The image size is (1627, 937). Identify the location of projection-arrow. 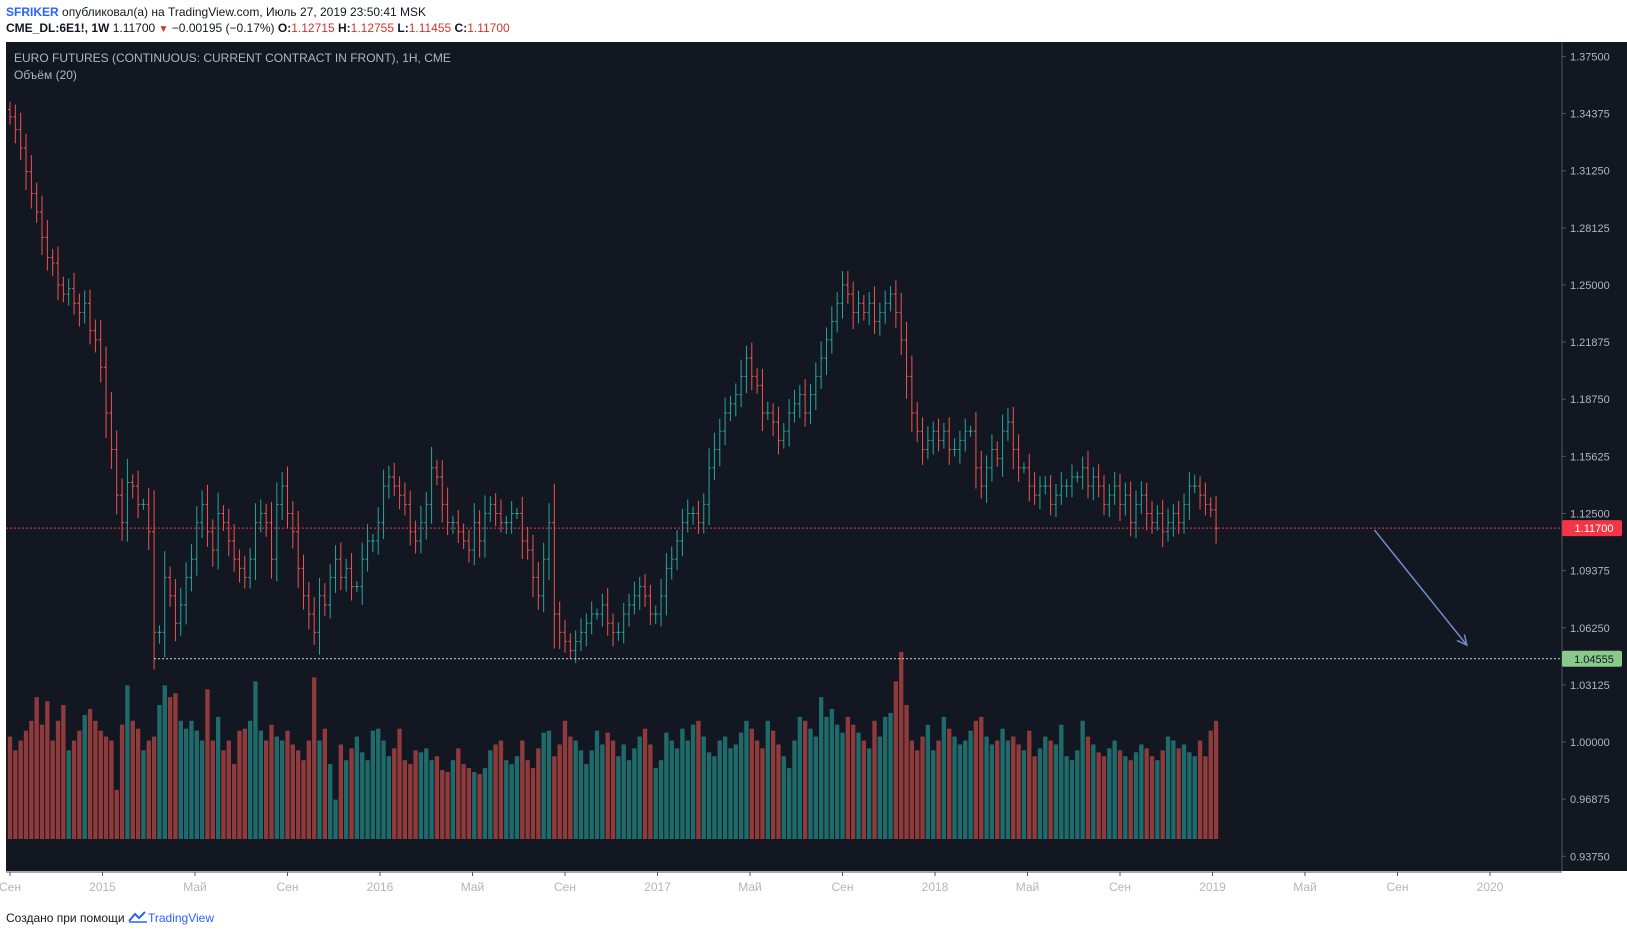
(1420, 588).